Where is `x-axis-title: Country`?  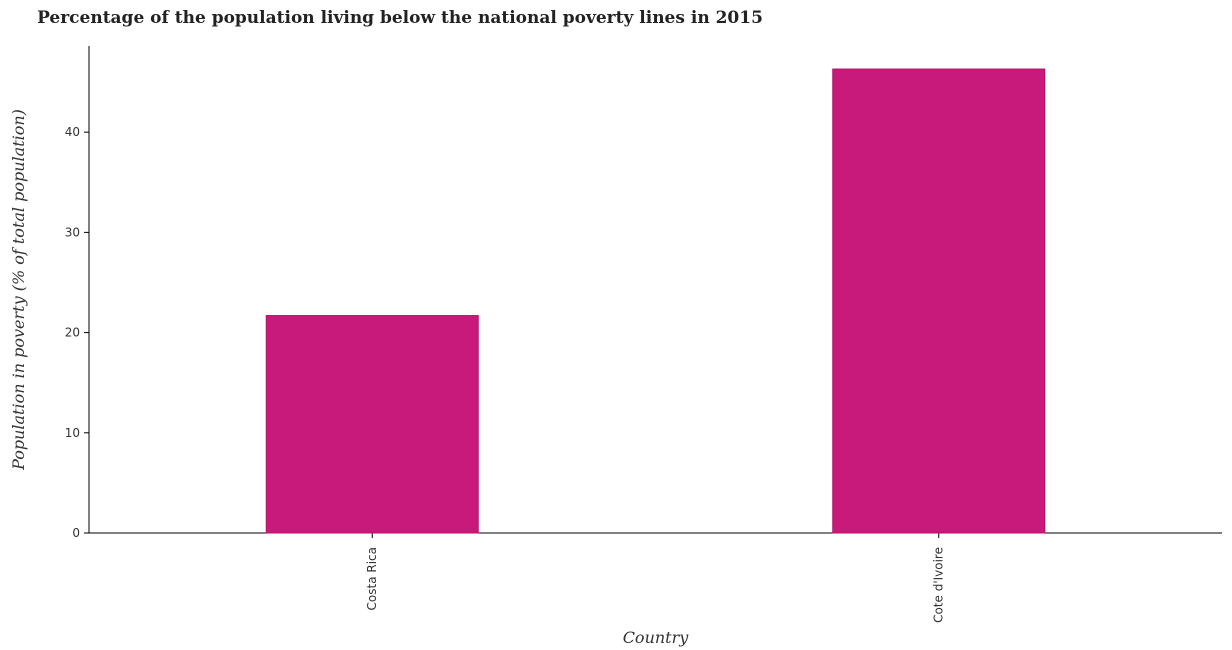 x-axis-title: Country is located at coordinates (656, 637).